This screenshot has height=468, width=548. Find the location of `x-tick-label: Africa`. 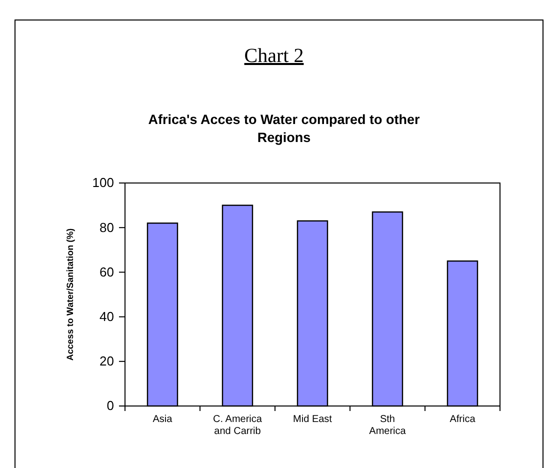

x-tick-label: Africa is located at coordinates (463, 419).